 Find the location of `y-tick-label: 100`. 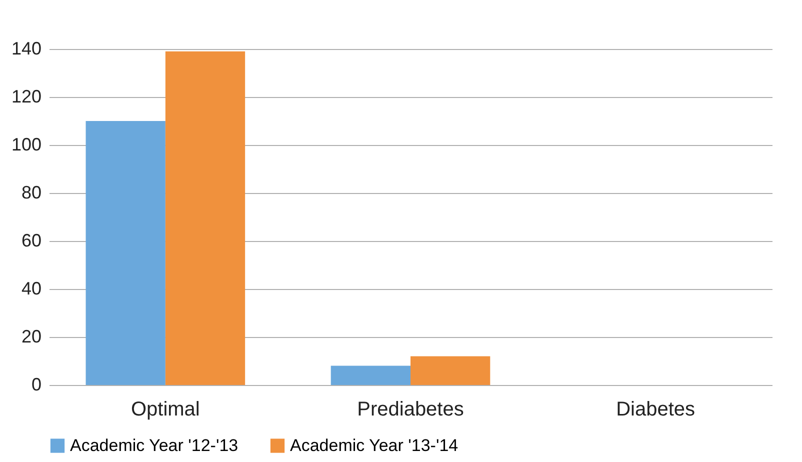

y-tick-label: 100 is located at coordinates (26, 144).